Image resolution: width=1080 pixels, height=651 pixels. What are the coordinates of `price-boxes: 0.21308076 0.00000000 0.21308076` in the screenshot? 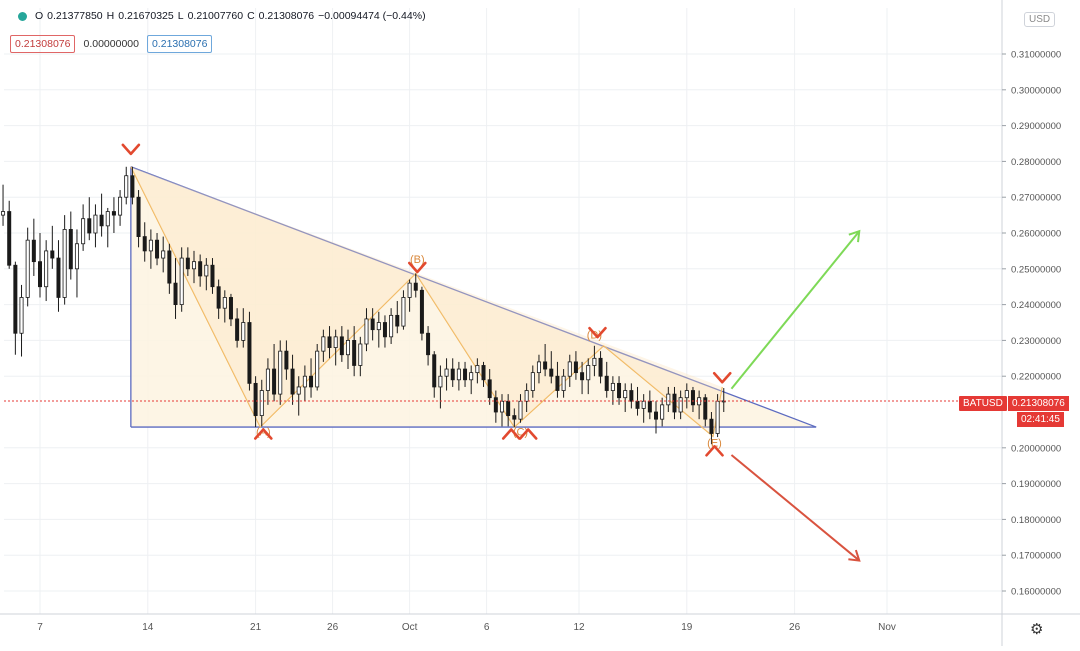 It's located at (111, 44).